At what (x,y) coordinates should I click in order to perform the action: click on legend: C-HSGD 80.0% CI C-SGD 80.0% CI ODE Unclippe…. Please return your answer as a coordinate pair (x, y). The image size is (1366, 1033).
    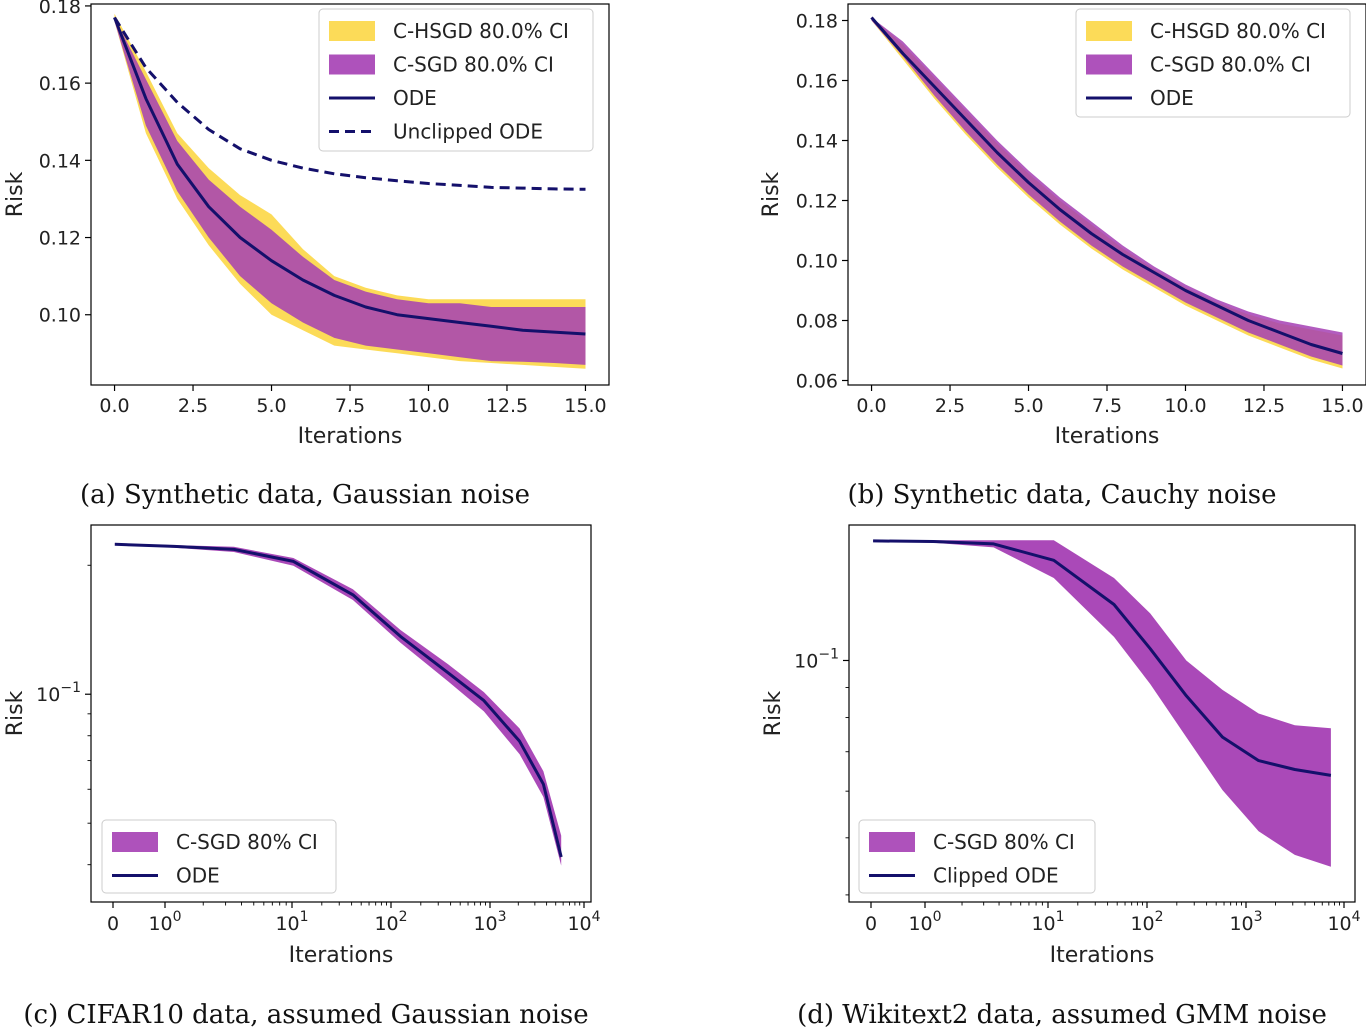
    Looking at the image, I should click on (456, 80).